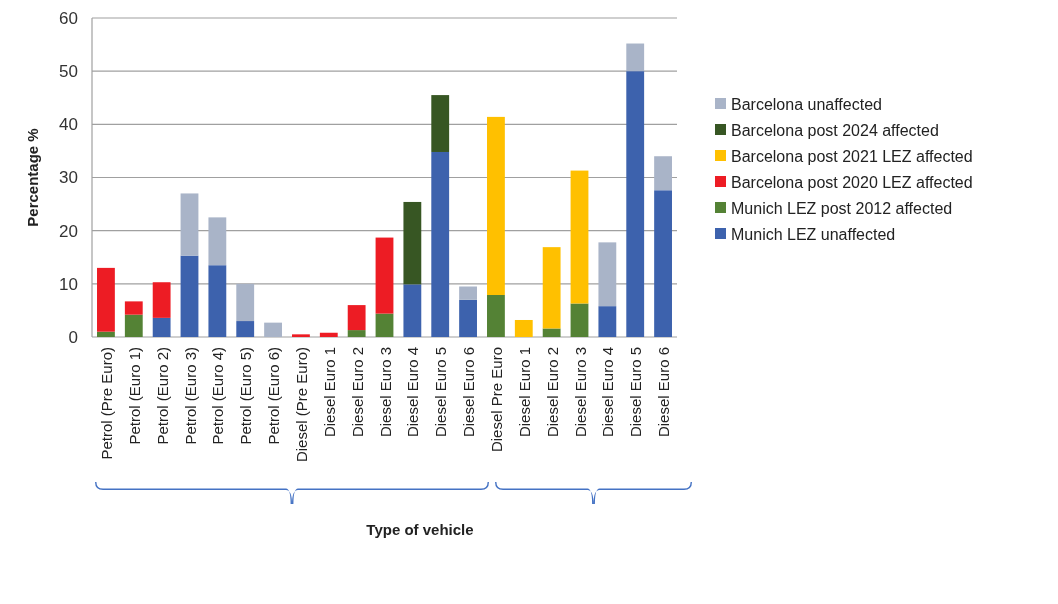  I want to click on legend-label: Munich LEZ post 2012 affected, so click(842, 208).